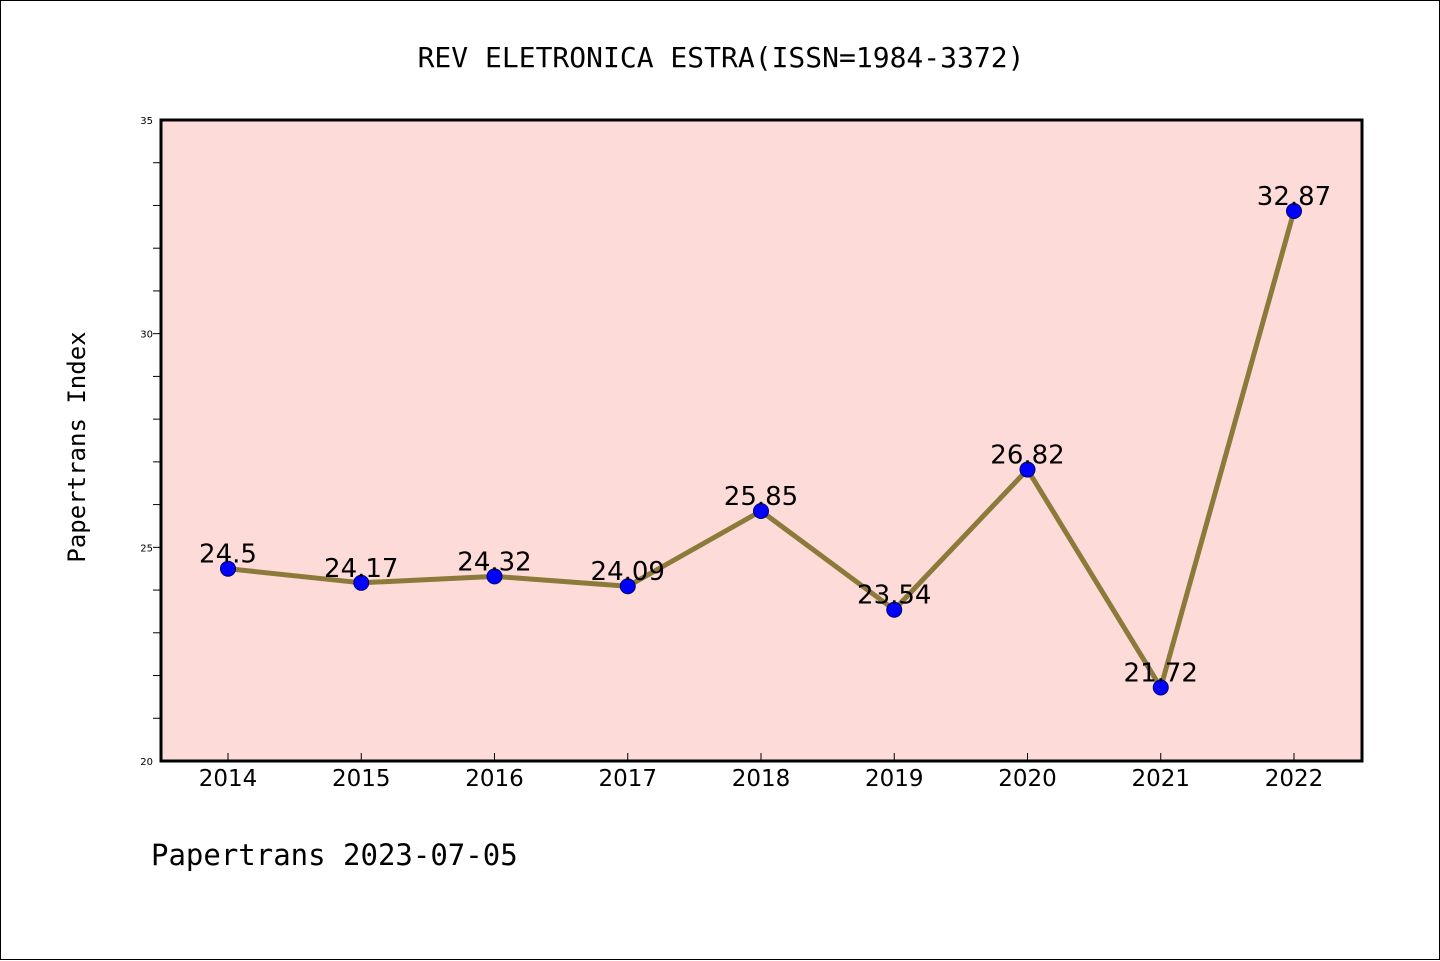 Image resolution: width=1440 pixels, height=961 pixels. I want to click on y-tick-label: 30, so click(146, 335).